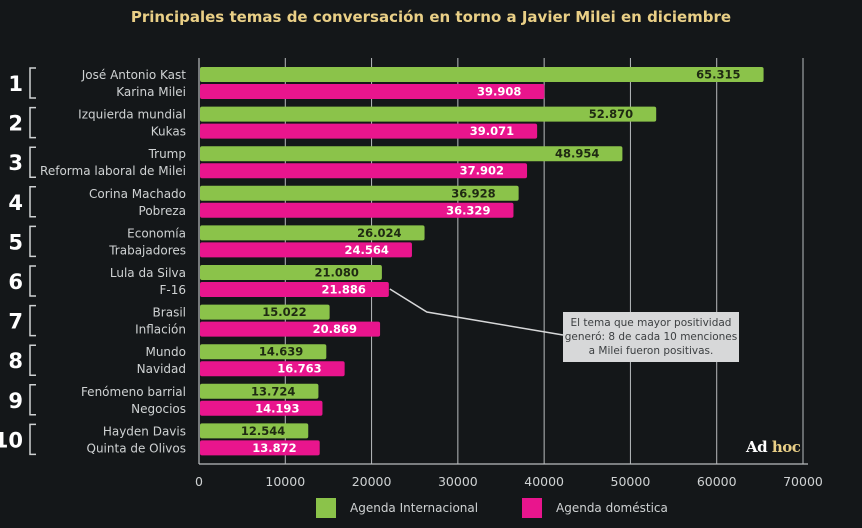 The height and width of the screenshot is (528, 862). I want to click on value-label-international: 21.080, so click(336, 273).